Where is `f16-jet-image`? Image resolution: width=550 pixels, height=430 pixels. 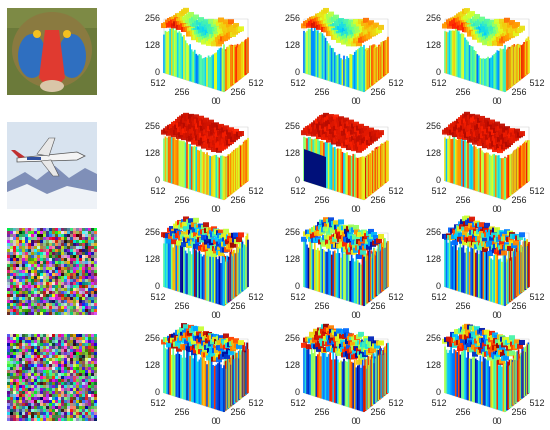 f16-jet-image is located at coordinates (52, 165).